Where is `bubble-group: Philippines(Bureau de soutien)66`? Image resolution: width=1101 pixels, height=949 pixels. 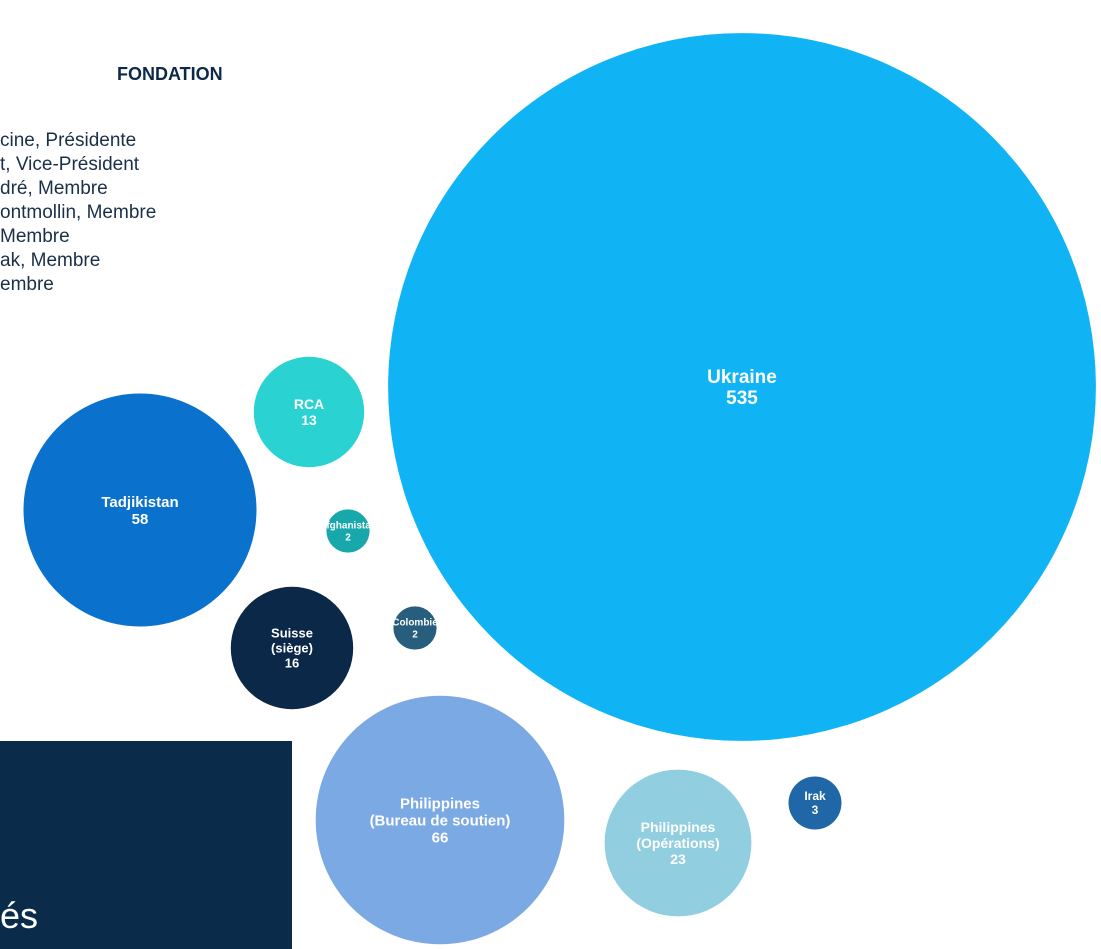
bubble-group: Philippines(Bureau de soutien)66 is located at coordinates (440, 820).